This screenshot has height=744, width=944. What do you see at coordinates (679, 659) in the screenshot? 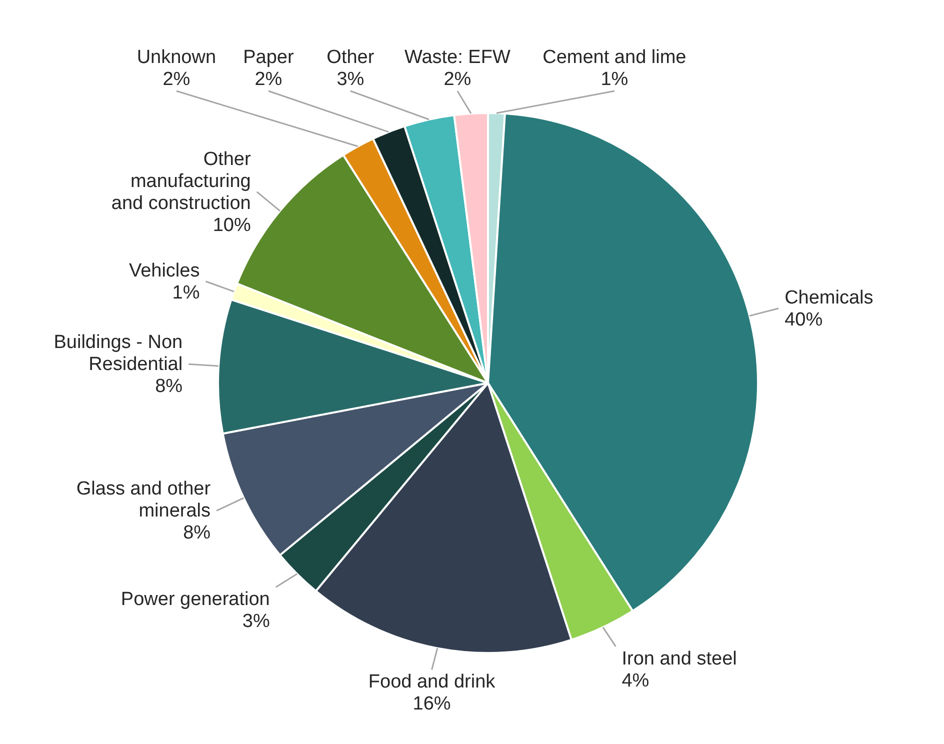
I see `slice-label: Iron and steel` at bounding box center [679, 659].